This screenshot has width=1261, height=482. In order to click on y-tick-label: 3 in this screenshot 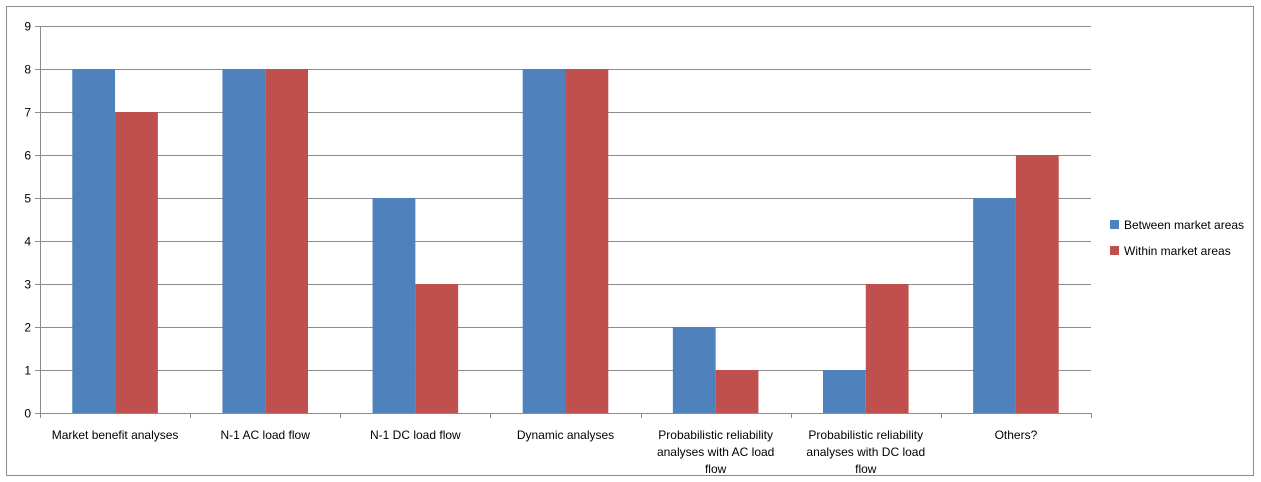, I will do `click(27, 285)`.